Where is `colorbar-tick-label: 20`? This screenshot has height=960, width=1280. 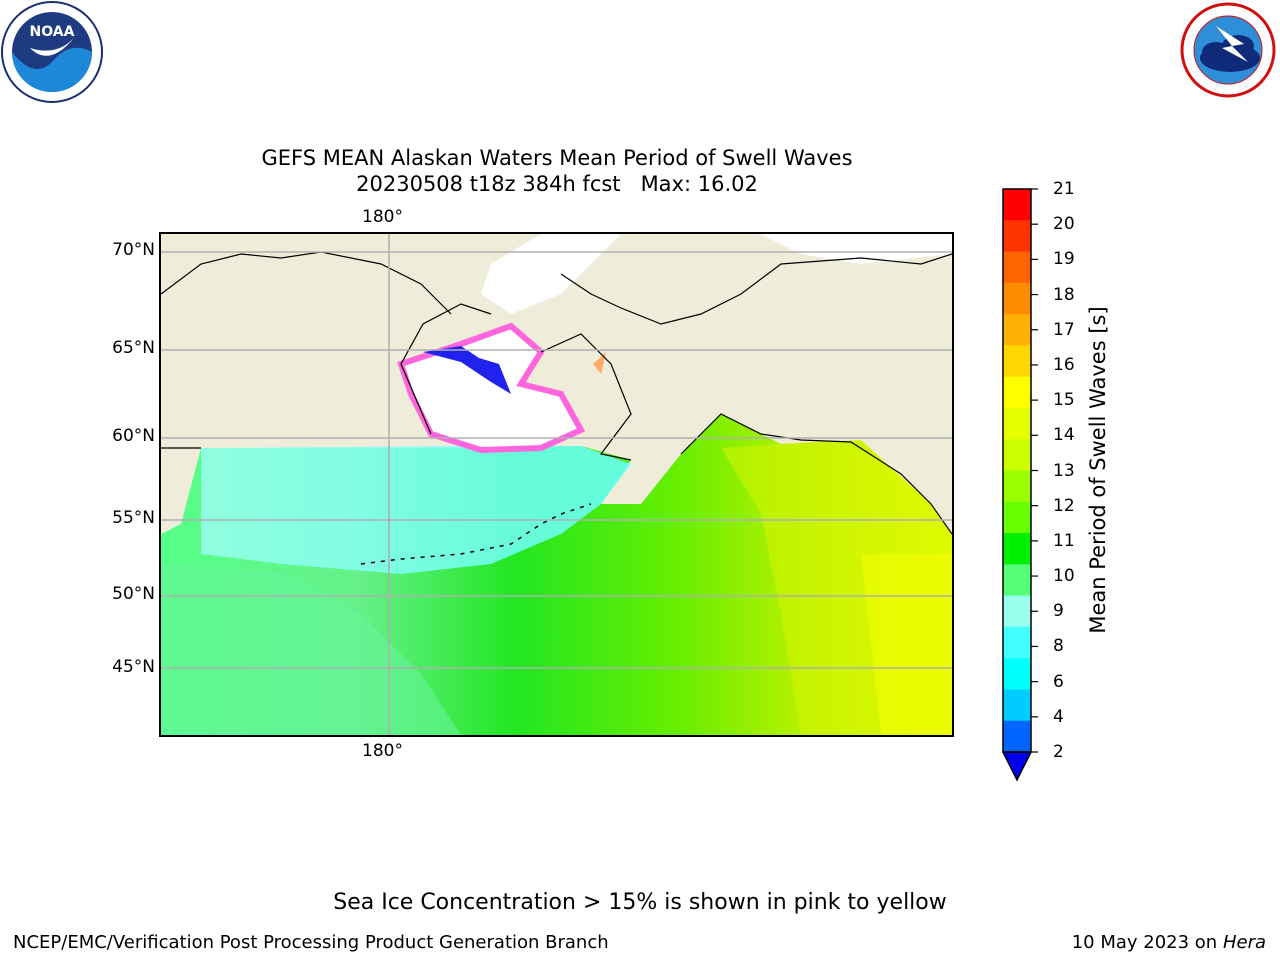
colorbar-tick-label: 20 is located at coordinates (1064, 224).